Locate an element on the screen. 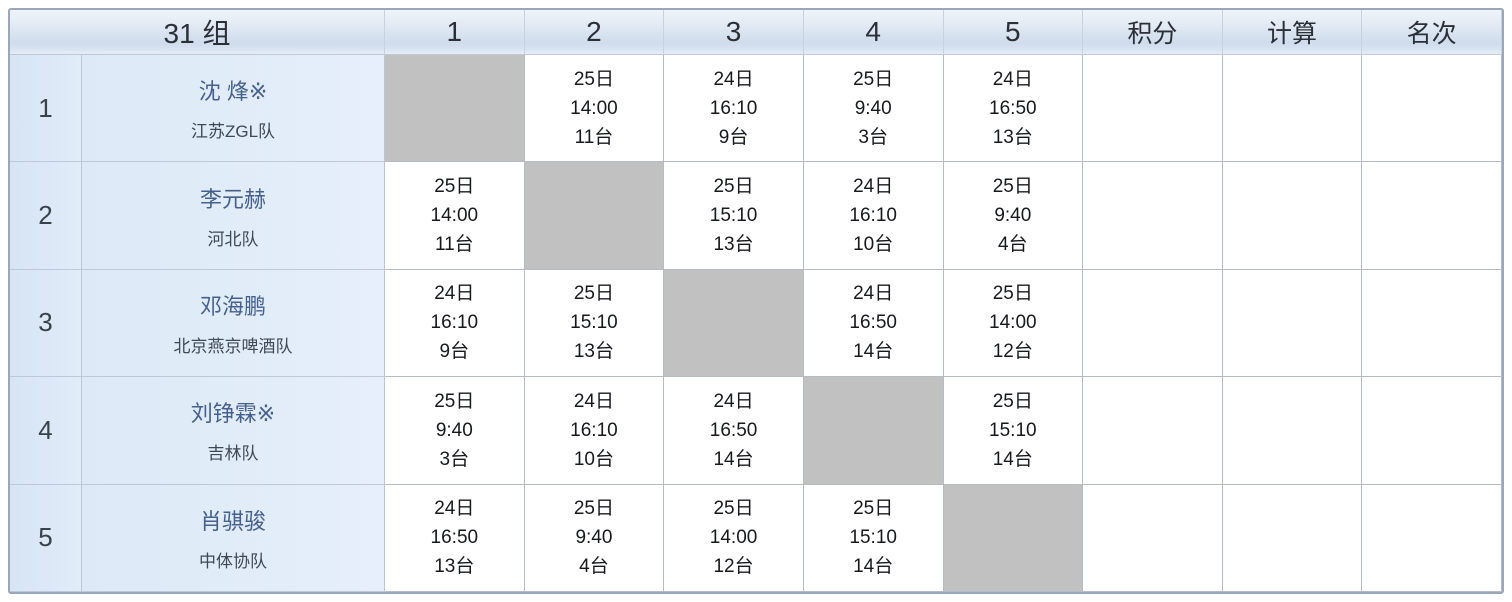  player-cell: 刘铮霖※ 吉林队 is located at coordinates (233, 431).